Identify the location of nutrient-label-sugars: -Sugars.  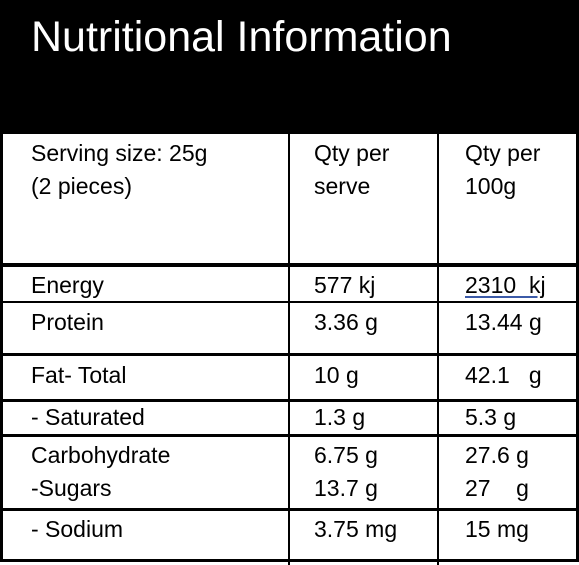
(71, 488).